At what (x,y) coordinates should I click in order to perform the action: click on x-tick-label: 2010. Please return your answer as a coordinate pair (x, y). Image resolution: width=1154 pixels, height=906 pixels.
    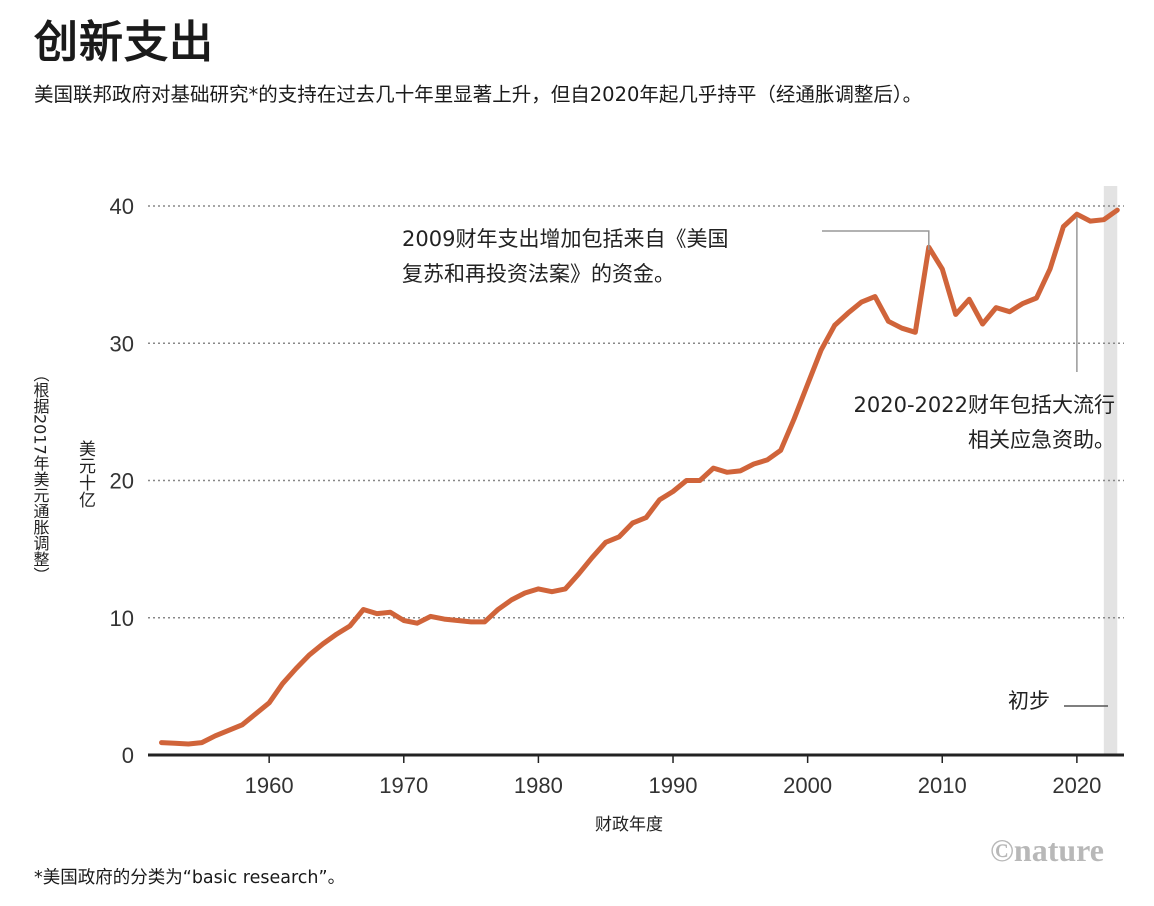
    Looking at the image, I should click on (942, 785).